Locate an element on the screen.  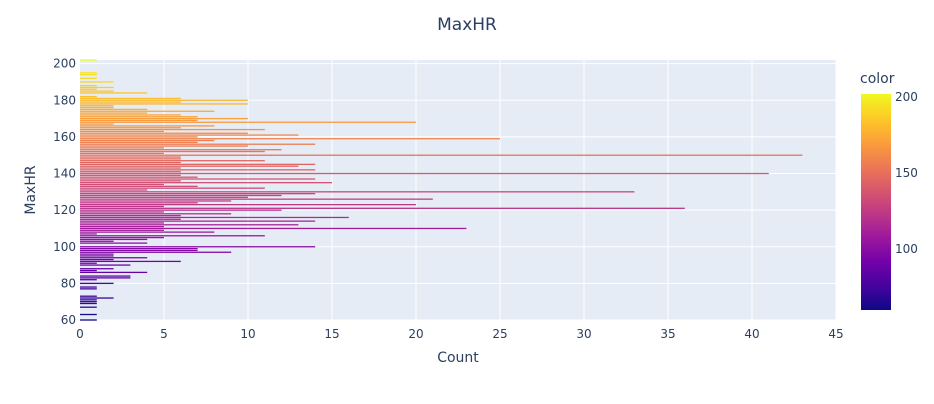
y-tick-label: 200 is located at coordinates (64, 64).